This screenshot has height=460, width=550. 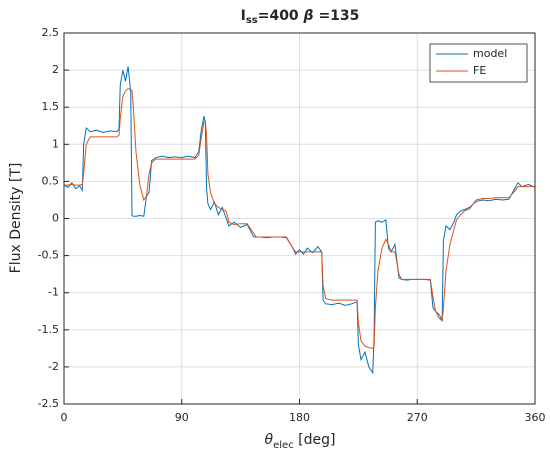 I want to click on x-tick-label: 0, so click(x=64, y=417).